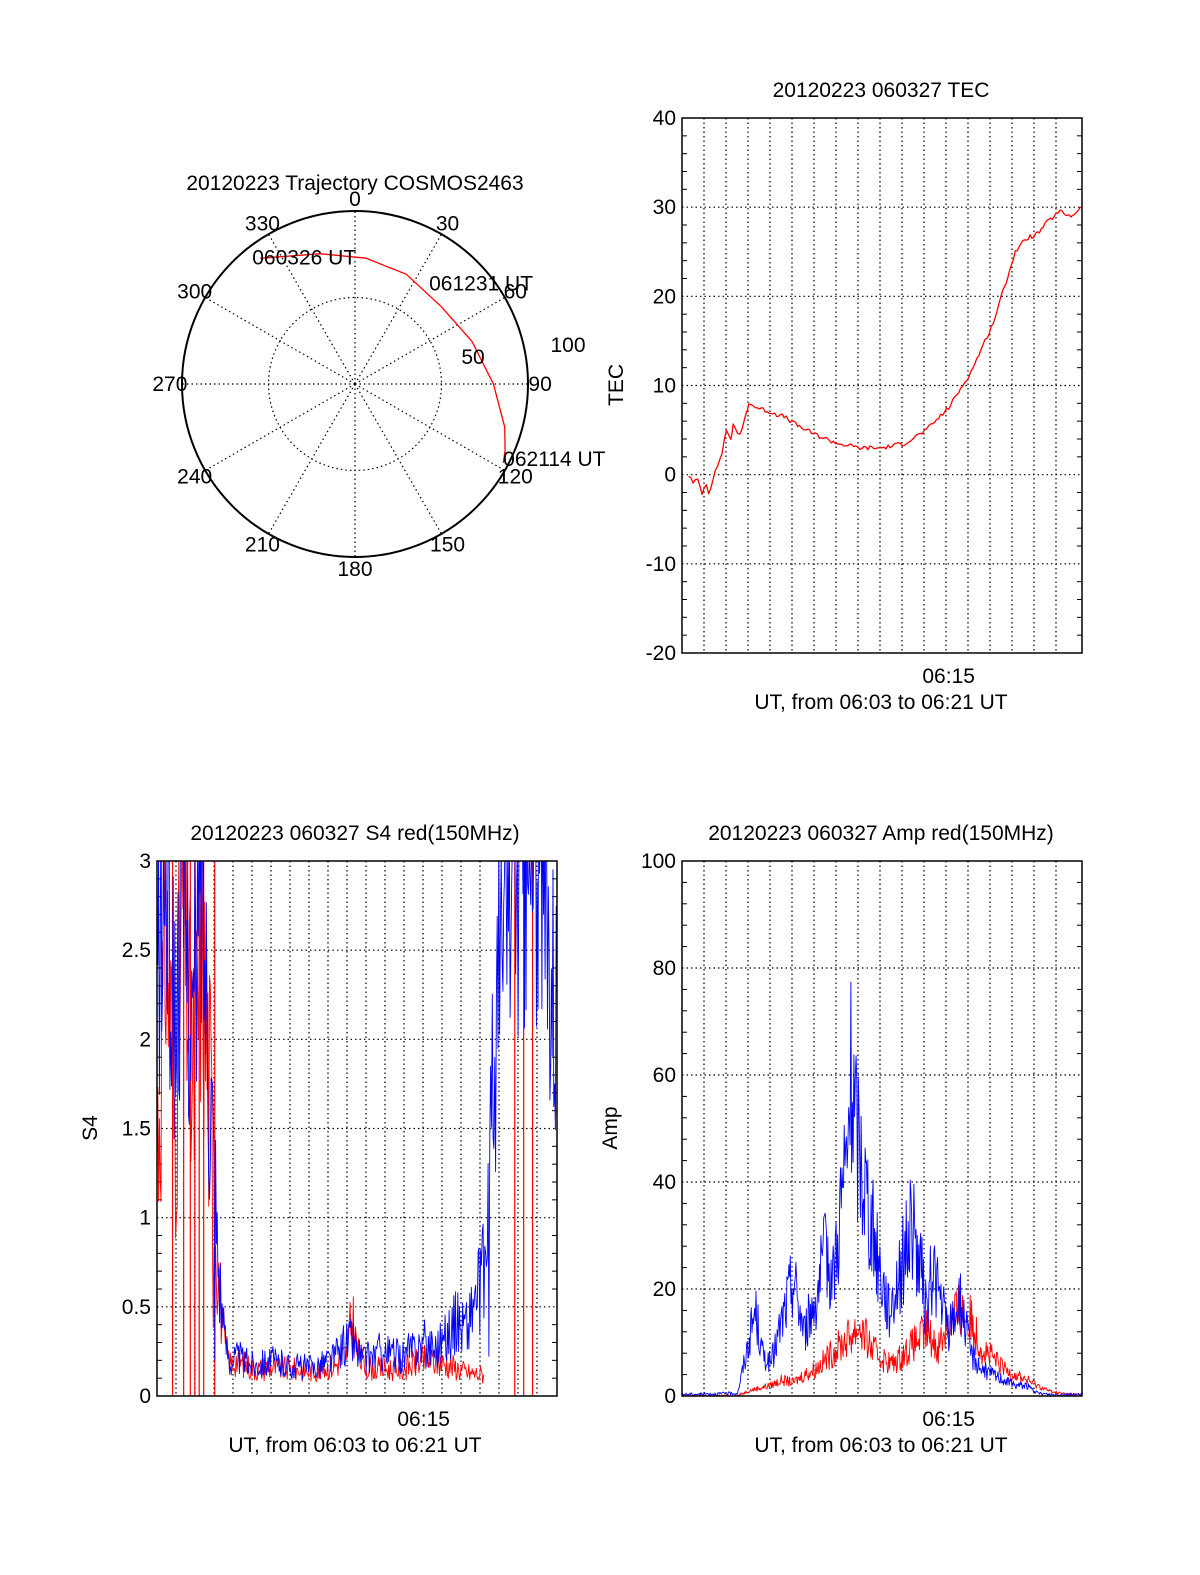 The width and height of the screenshot is (1200, 1575). Describe the element at coordinates (664, 968) in the screenshot. I see `amp-ytick-label: 80` at that location.